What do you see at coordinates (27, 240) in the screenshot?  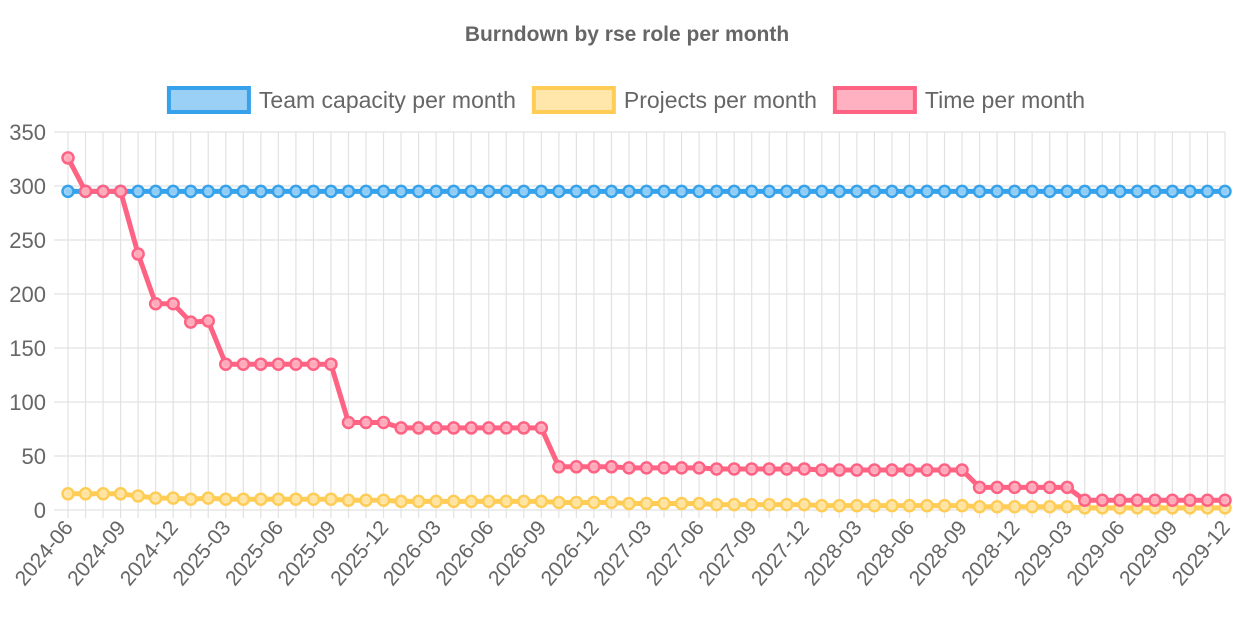 I see `y-tick-label: 250` at bounding box center [27, 240].